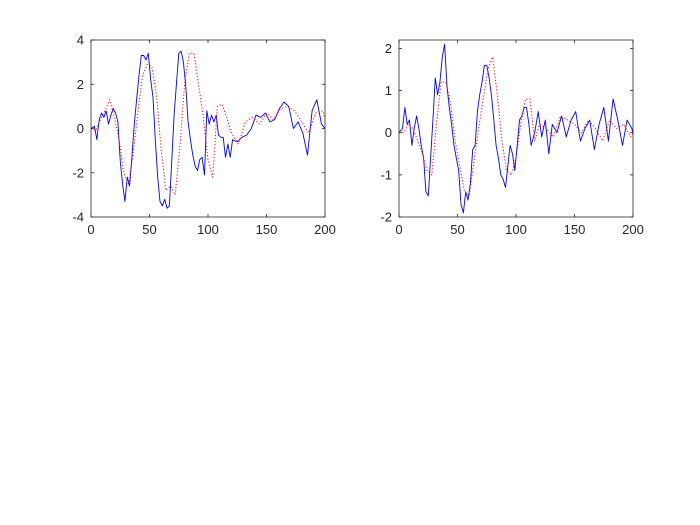  Describe the element at coordinates (388, 90) in the screenshot. I see `y-tick-label: 1` at that location.